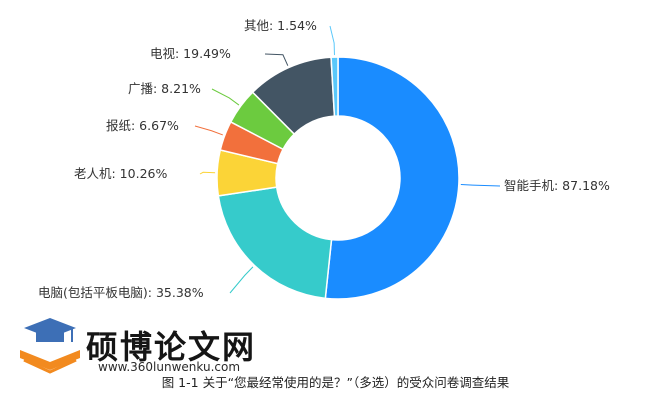  Describe the element at coordinates (164, 88) in the screenshot. I see `slice-label-4: 广播: 8.21%` at that location.